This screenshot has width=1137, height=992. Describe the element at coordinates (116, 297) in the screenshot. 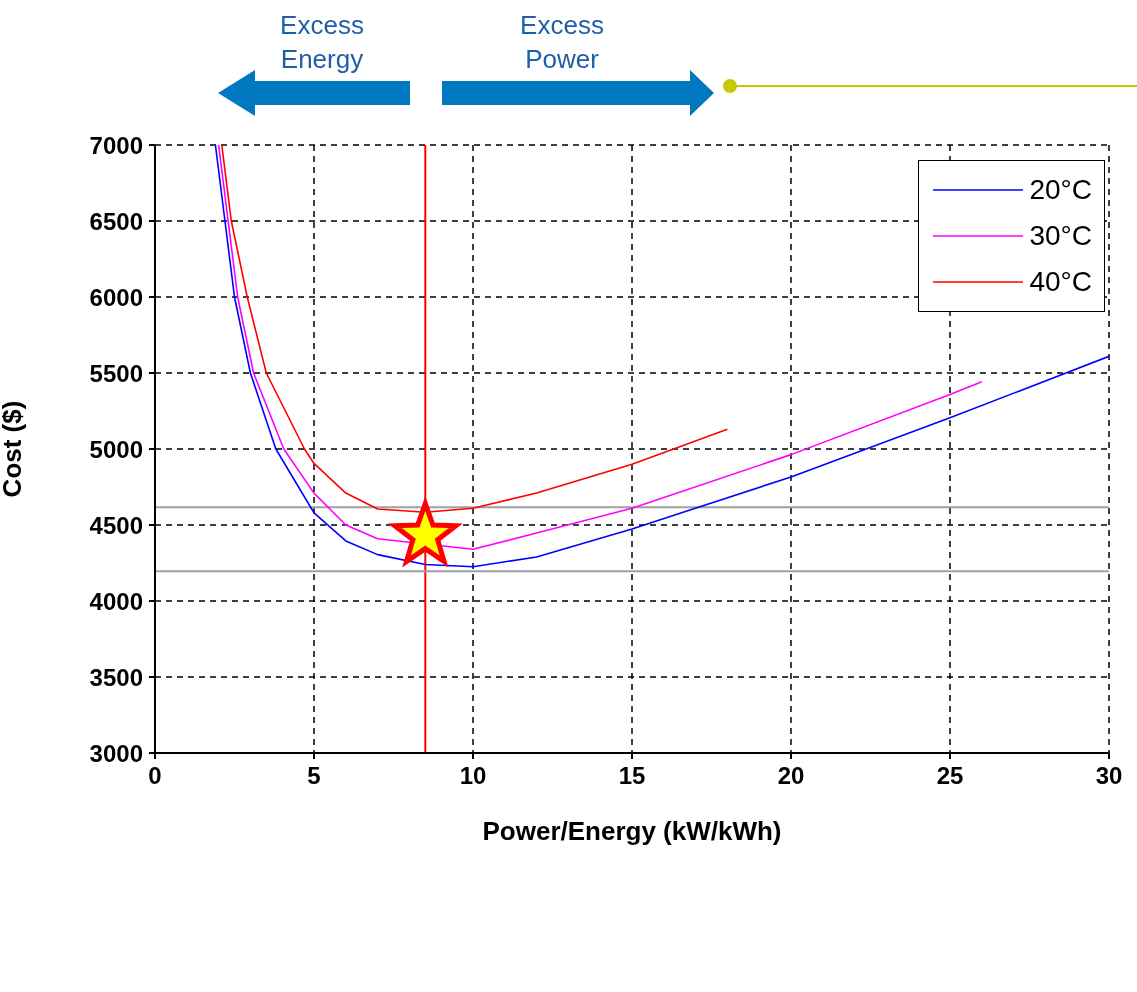

I see `y-tick-label: 6000` at that location.